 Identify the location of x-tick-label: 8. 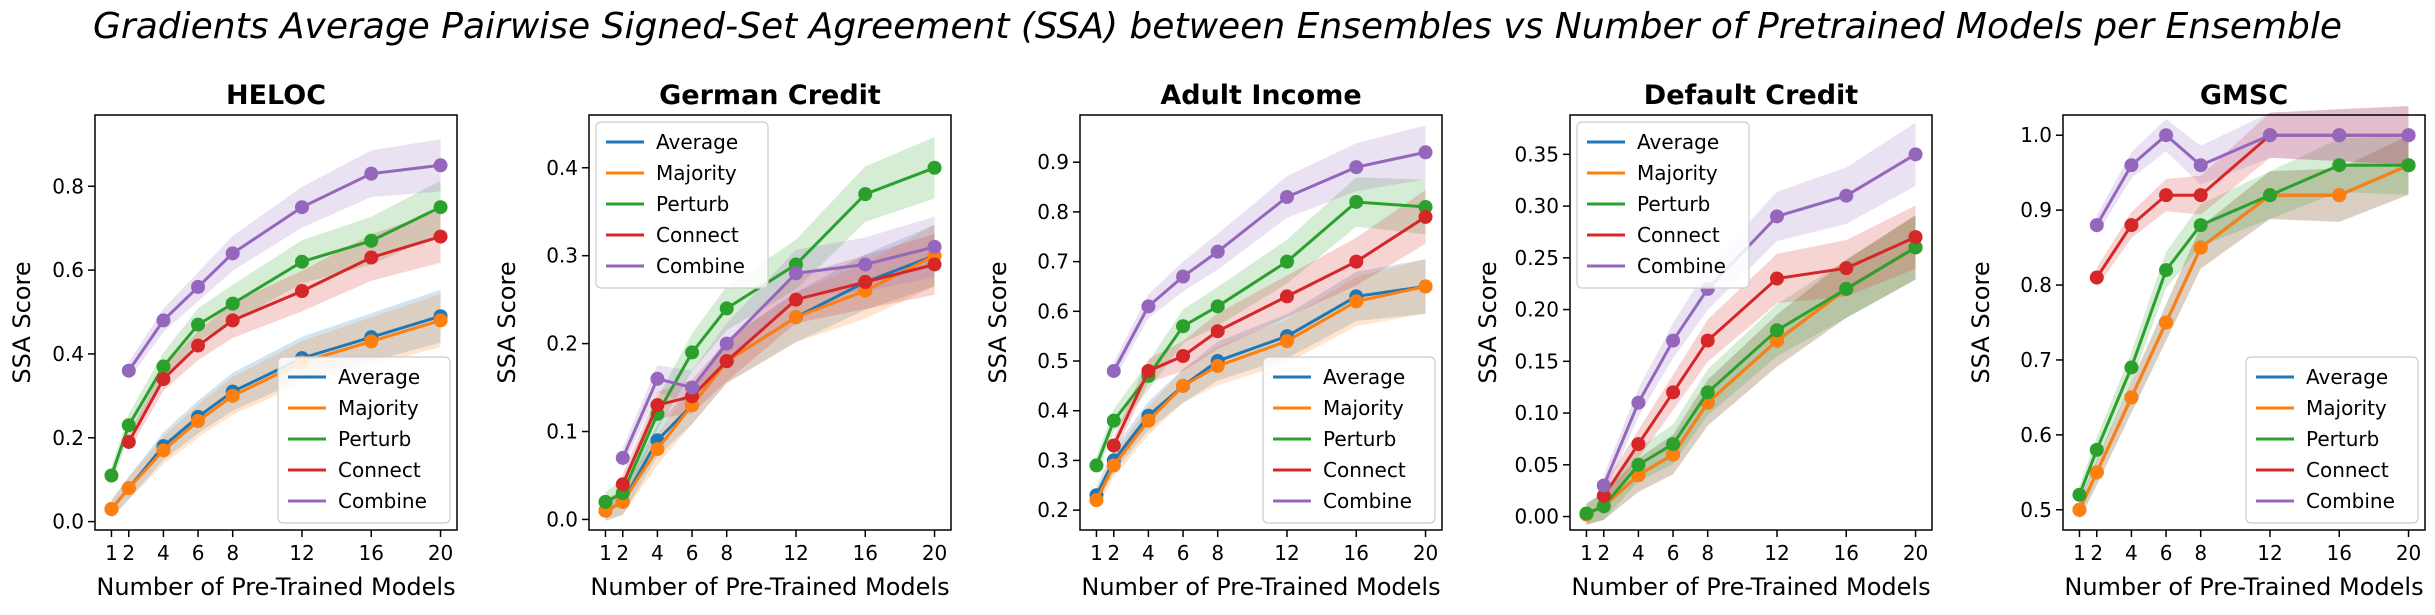
(726, 553).